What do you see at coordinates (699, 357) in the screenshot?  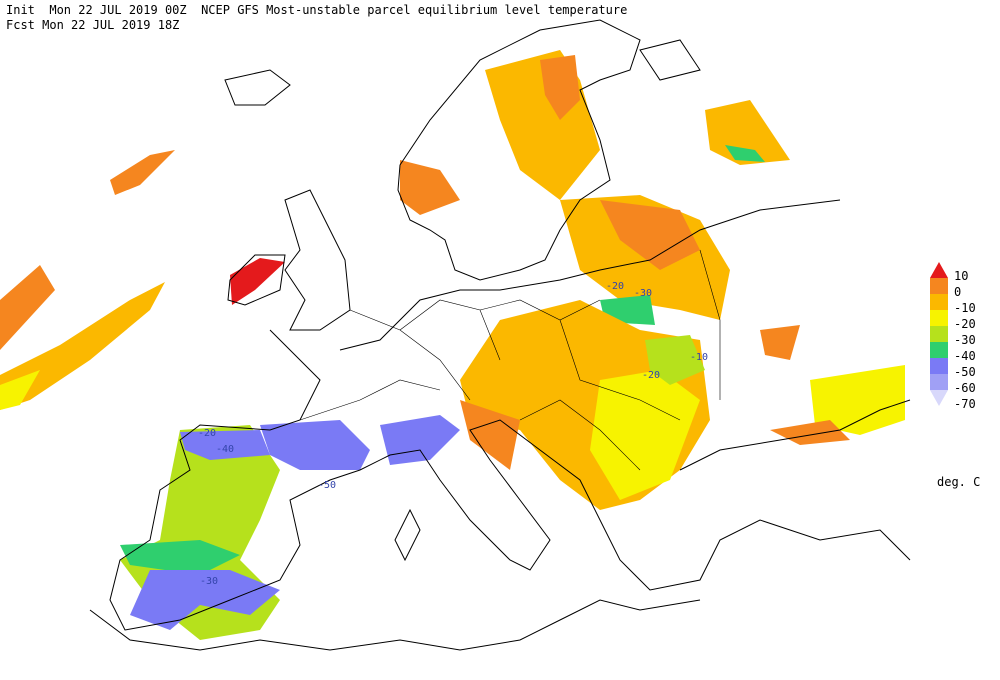 I see `contour-label: -10` at bounding box center [699, 357].